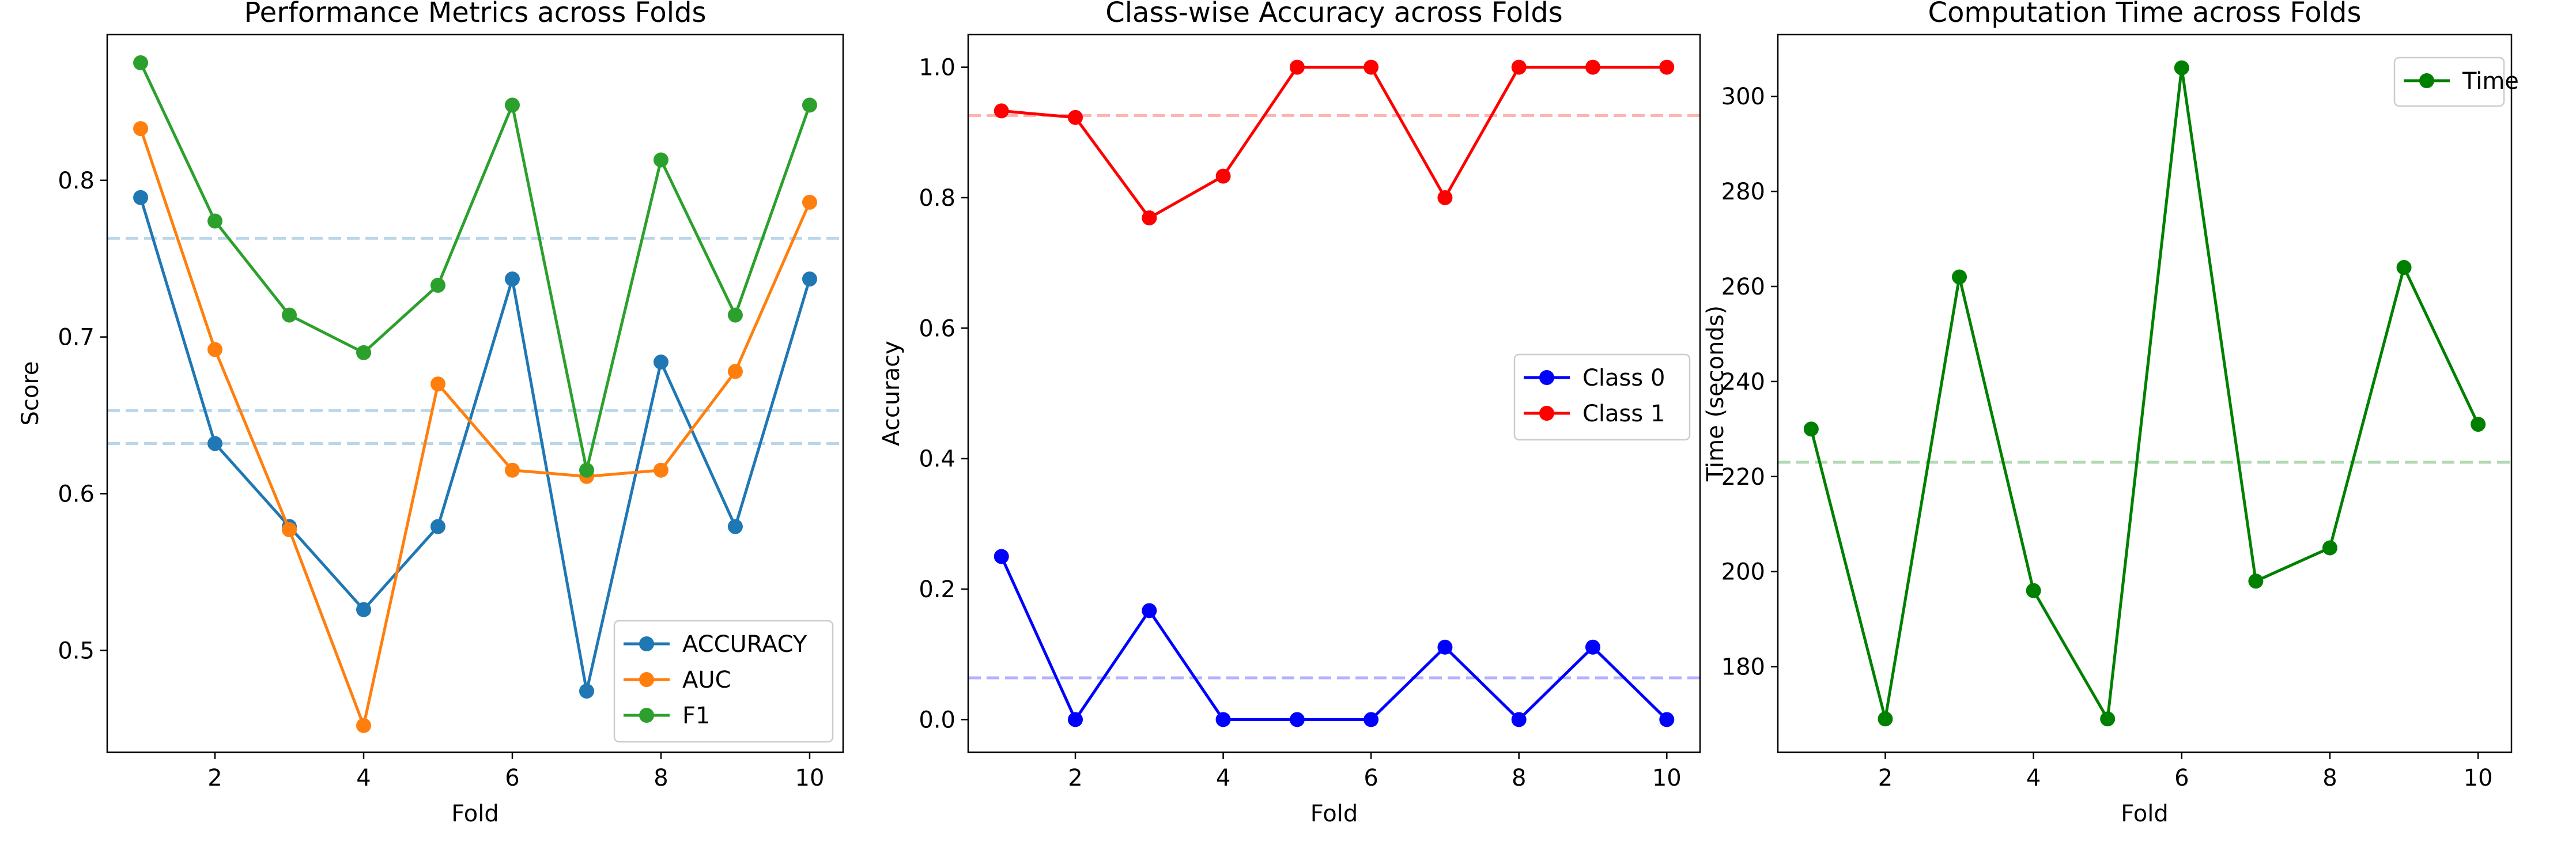 This screenshot has width=2576, height=845. Describe the element at coordinates (1743, 382) in the screenshot. I see `y-tick-label: 240` at that location.